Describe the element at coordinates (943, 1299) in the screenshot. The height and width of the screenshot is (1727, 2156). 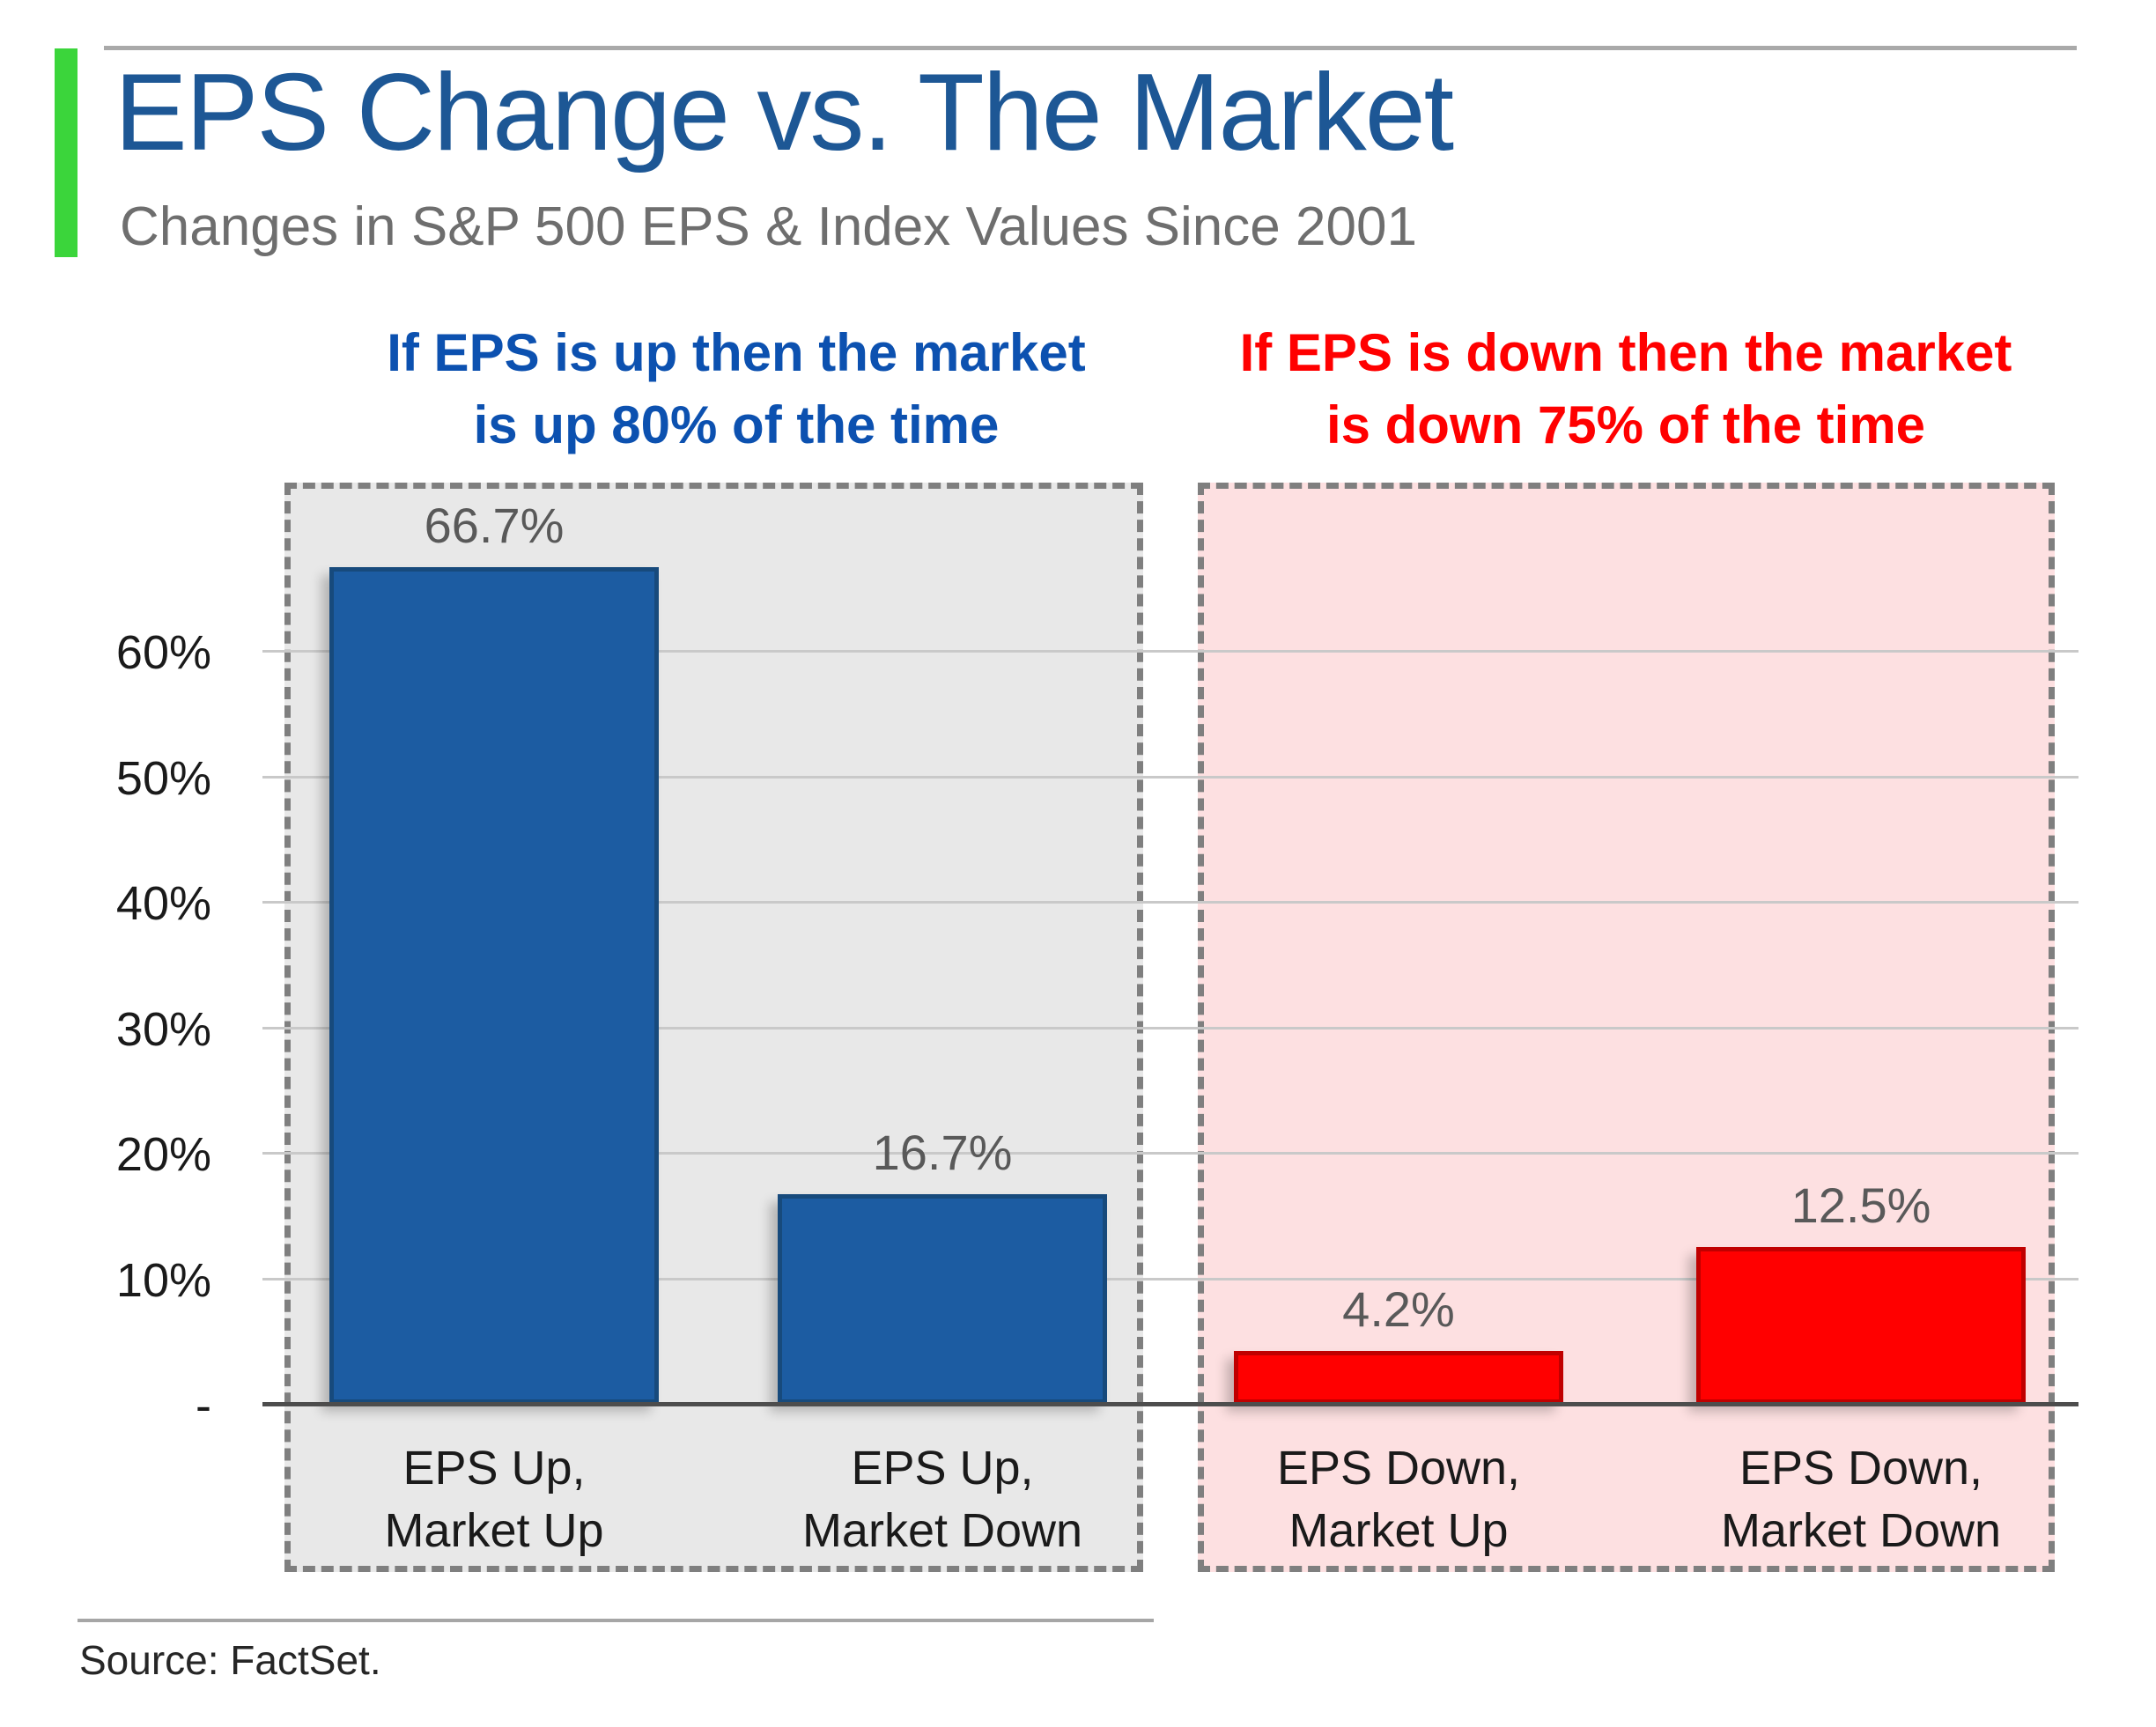
I see `bar-eps-up-market-down` at that location.